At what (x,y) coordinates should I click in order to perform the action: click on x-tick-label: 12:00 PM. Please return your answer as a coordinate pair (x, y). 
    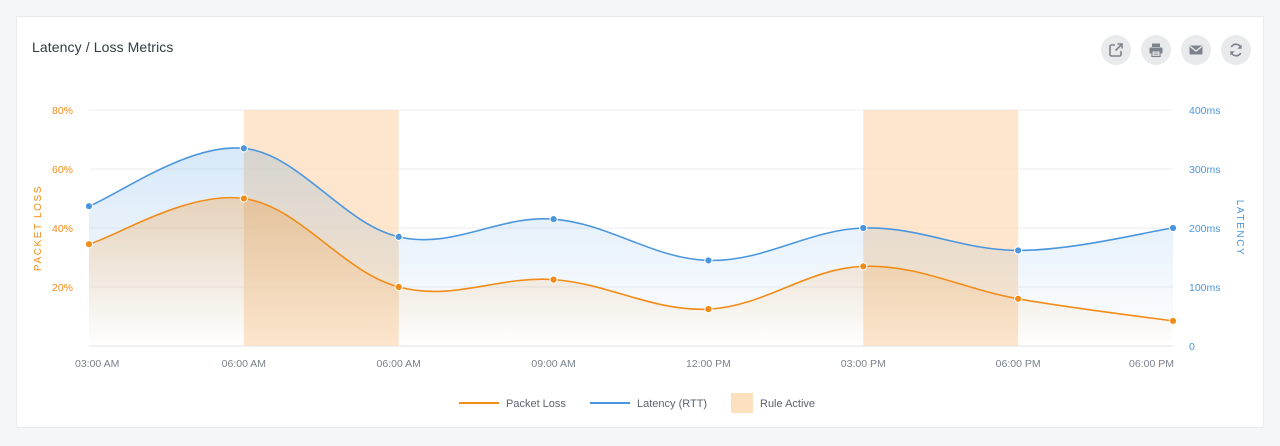
    Looking at the image, I should click on (708, 364).